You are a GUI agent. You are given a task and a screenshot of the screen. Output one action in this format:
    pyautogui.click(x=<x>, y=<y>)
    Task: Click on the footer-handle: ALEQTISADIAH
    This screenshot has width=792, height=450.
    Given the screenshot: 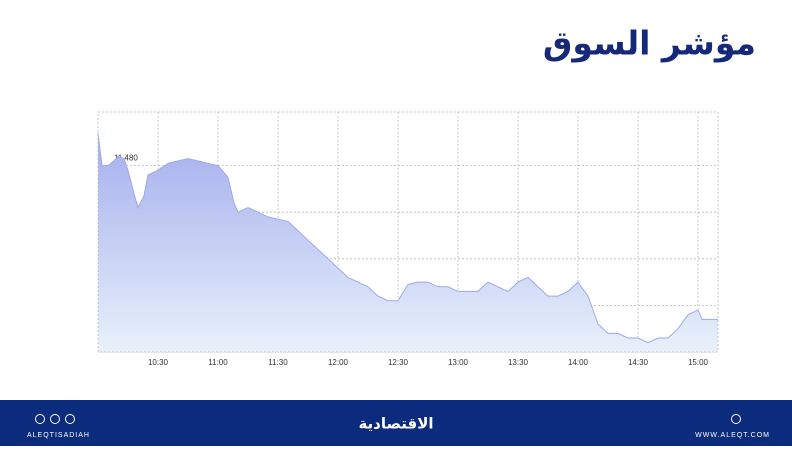 What is the action you would take?
    pyautogui.click(x=58, y=435)
    